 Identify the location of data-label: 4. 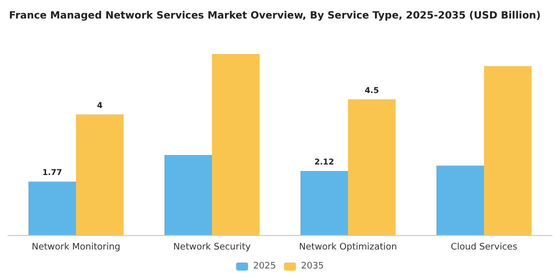
(100, 105).